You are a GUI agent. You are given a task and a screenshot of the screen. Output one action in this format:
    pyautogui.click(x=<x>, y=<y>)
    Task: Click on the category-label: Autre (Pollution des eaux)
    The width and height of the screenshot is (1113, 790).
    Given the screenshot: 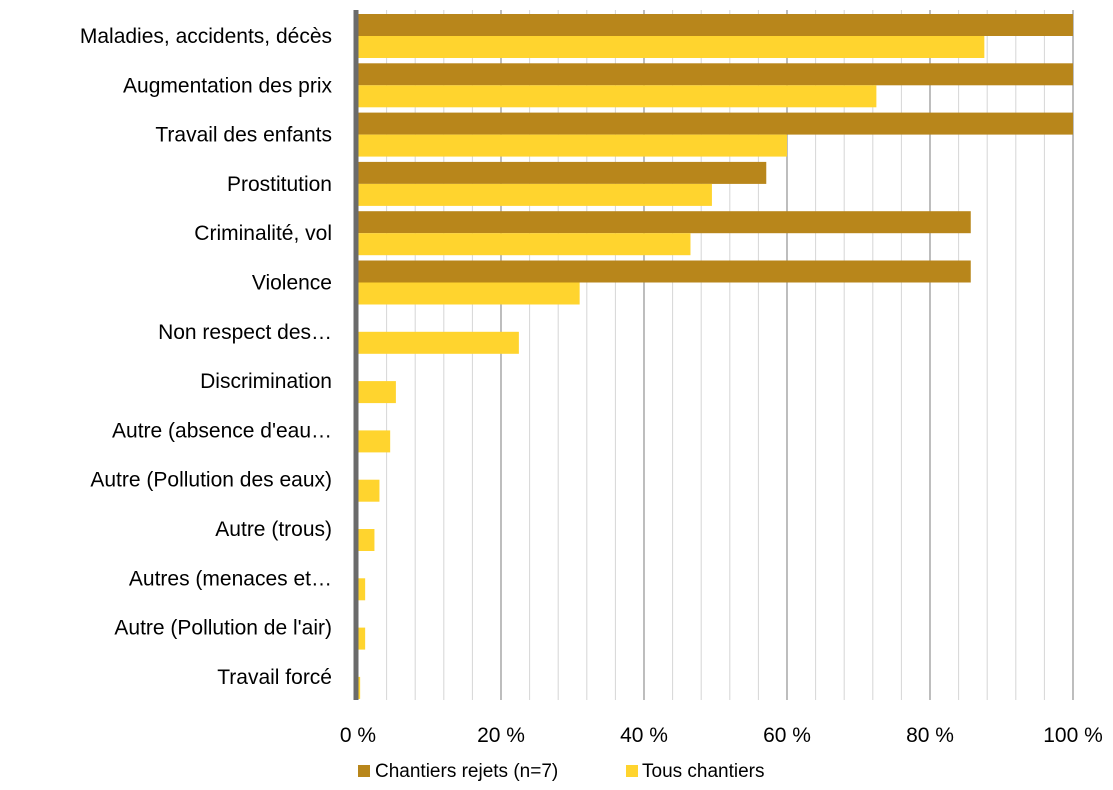 What is the action you would take?
    pyautogui.click(x=211, y=480)
    